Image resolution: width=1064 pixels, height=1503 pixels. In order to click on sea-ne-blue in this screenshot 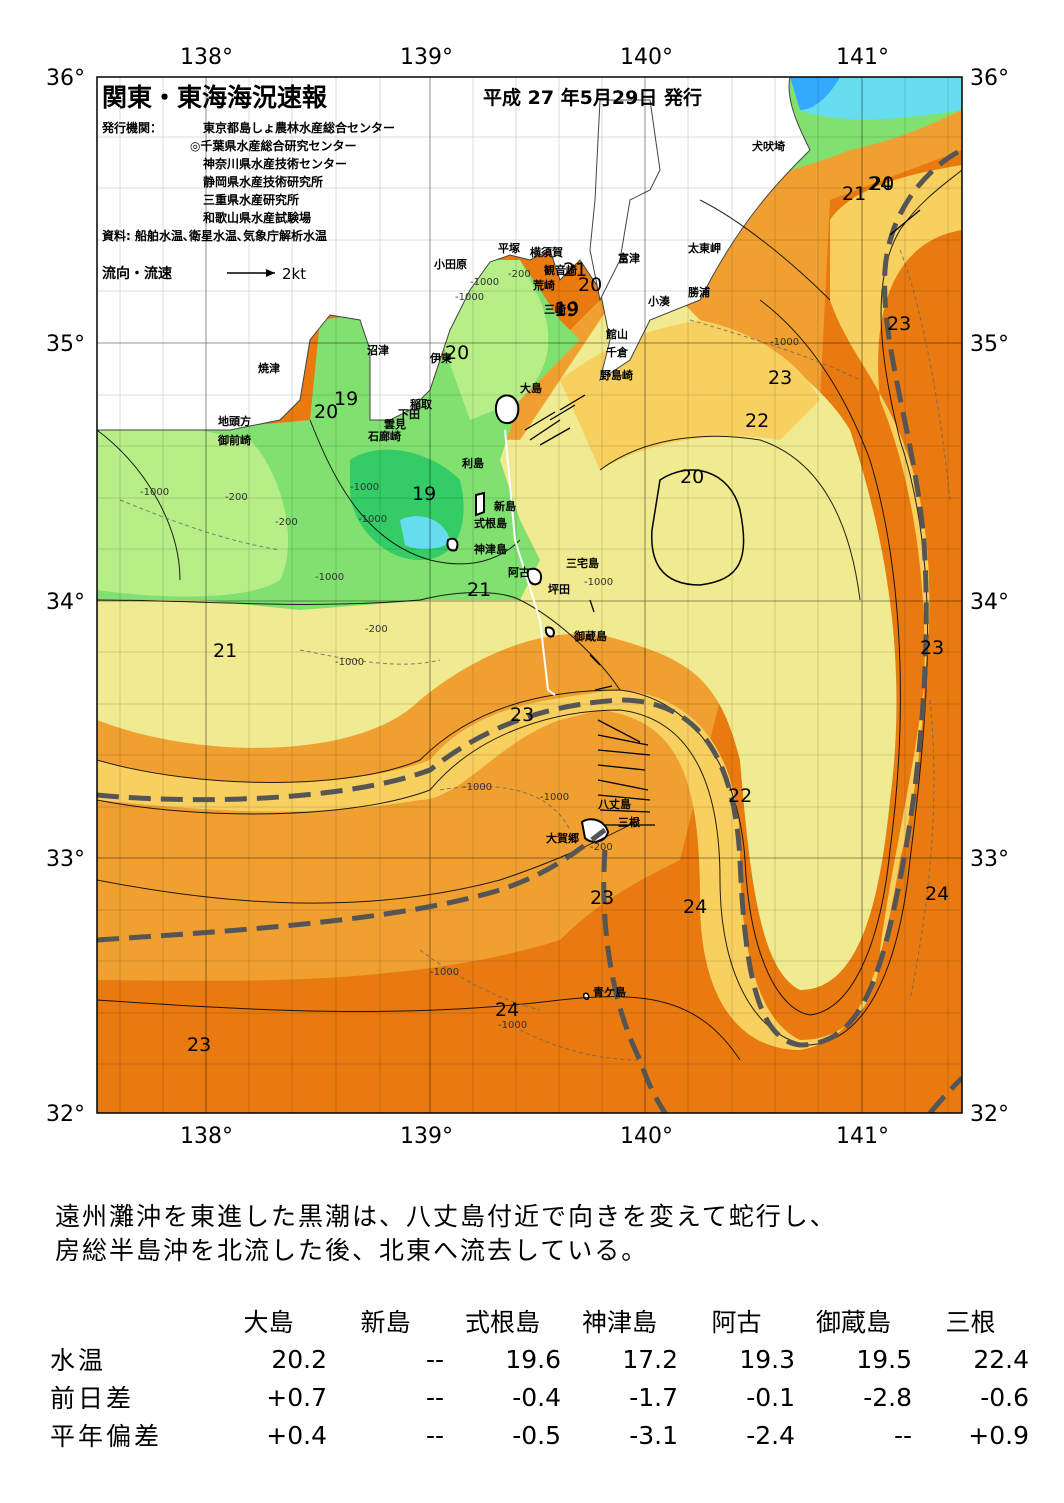, I will do `click(815, 93)`.